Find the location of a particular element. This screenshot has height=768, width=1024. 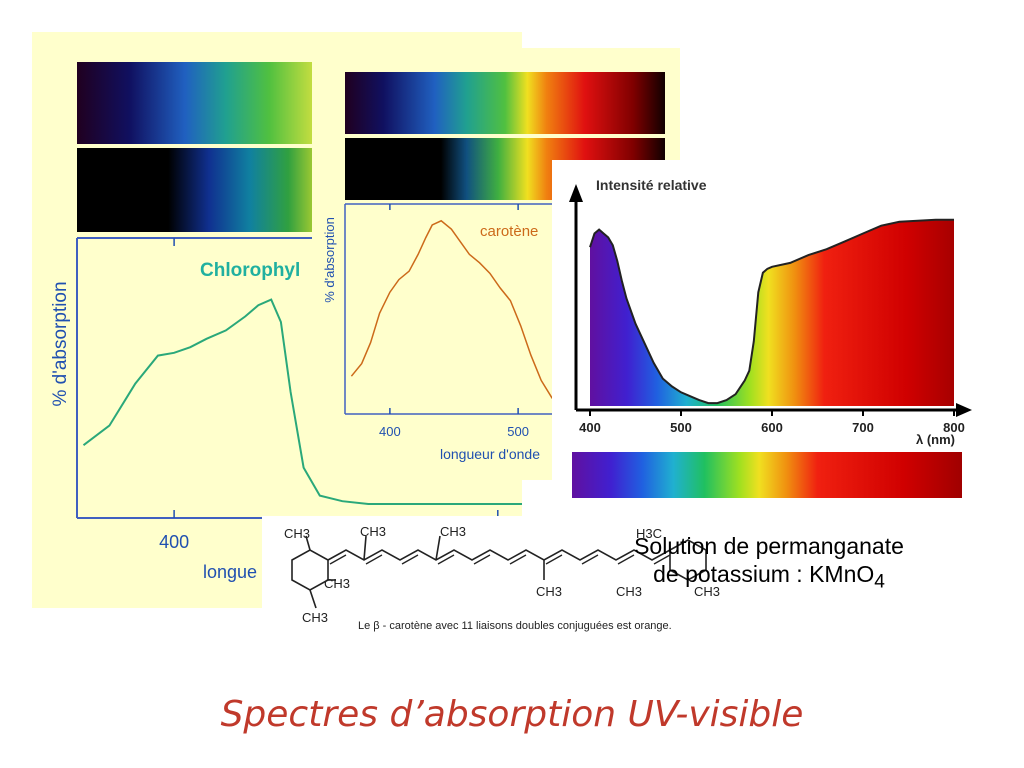

carotene-x-tick-label: 400 is located at coordinates (390, 431).